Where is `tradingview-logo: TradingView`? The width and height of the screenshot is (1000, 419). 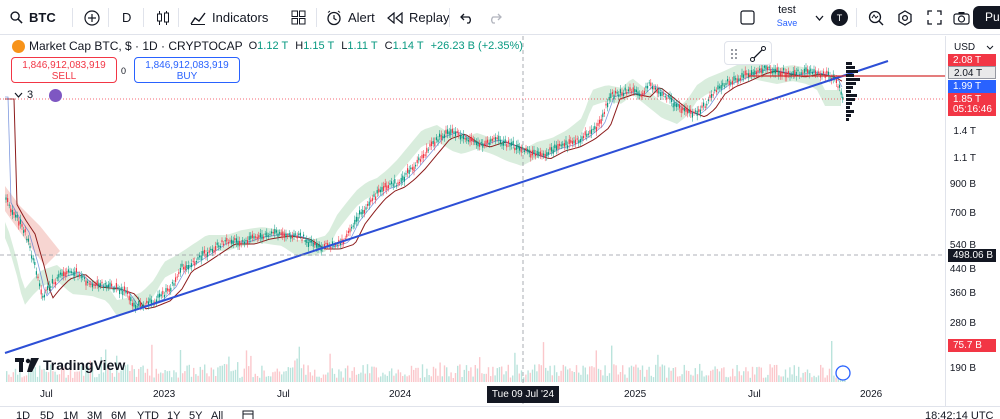
tradingview-logo: TradingView is located at coordinates (70, 365).